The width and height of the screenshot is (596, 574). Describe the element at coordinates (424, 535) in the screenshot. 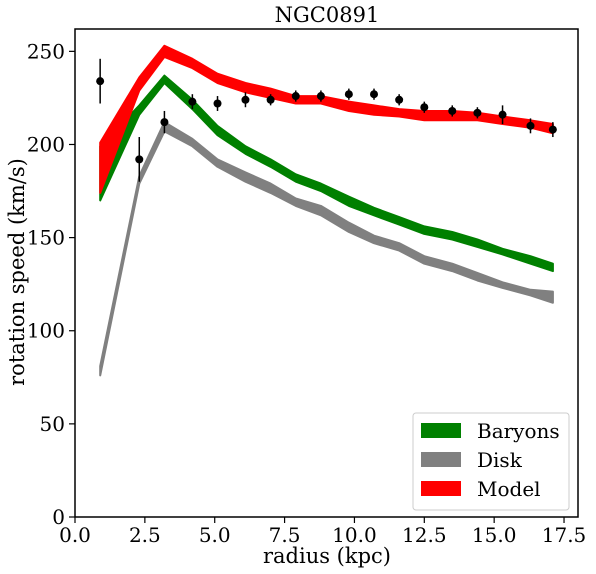

I see `x-tick-label: 12.5` at that location.